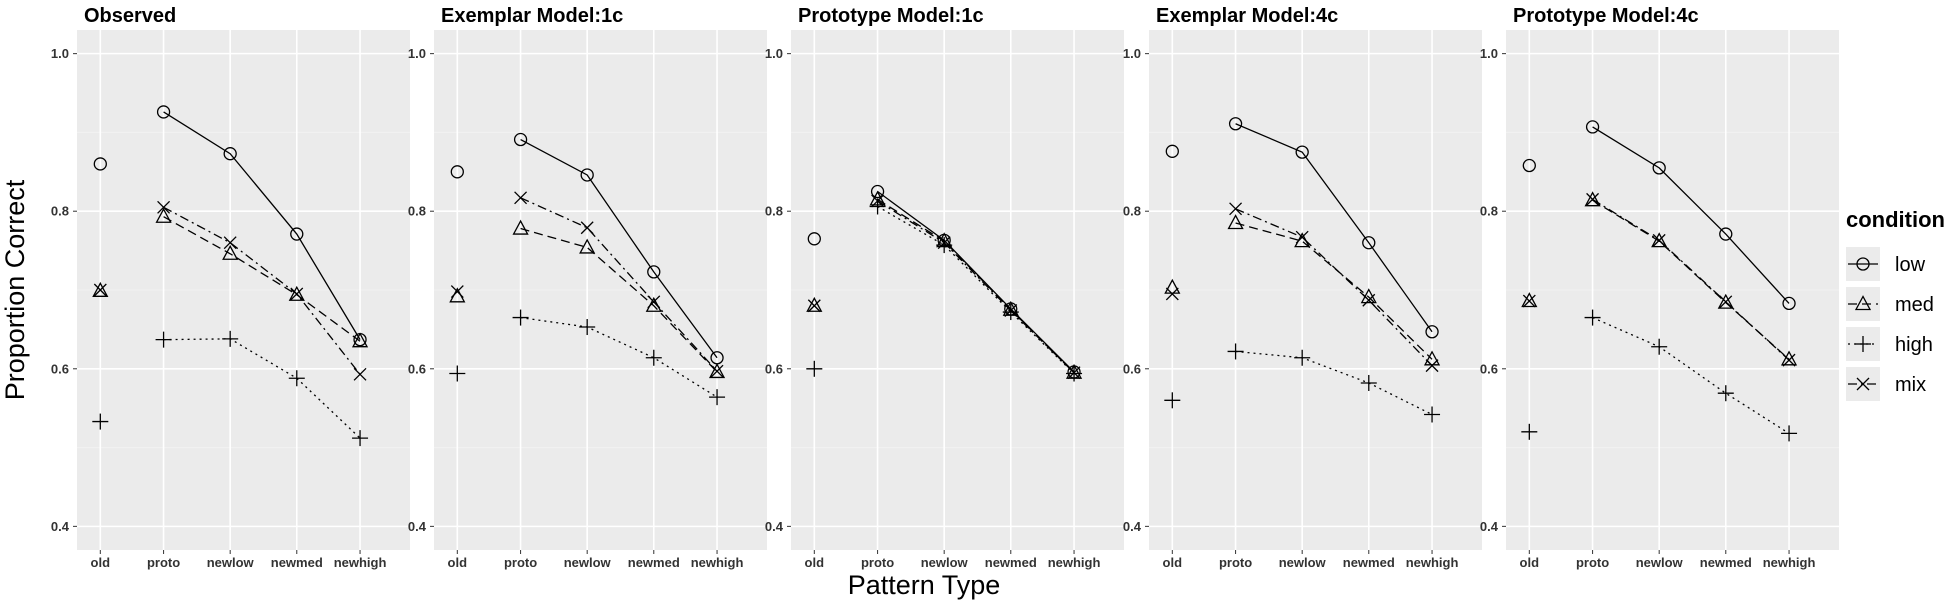 The width and height of the screenshot is (1950, 604). I want to click on legend-label: low, so click(1910, 265).